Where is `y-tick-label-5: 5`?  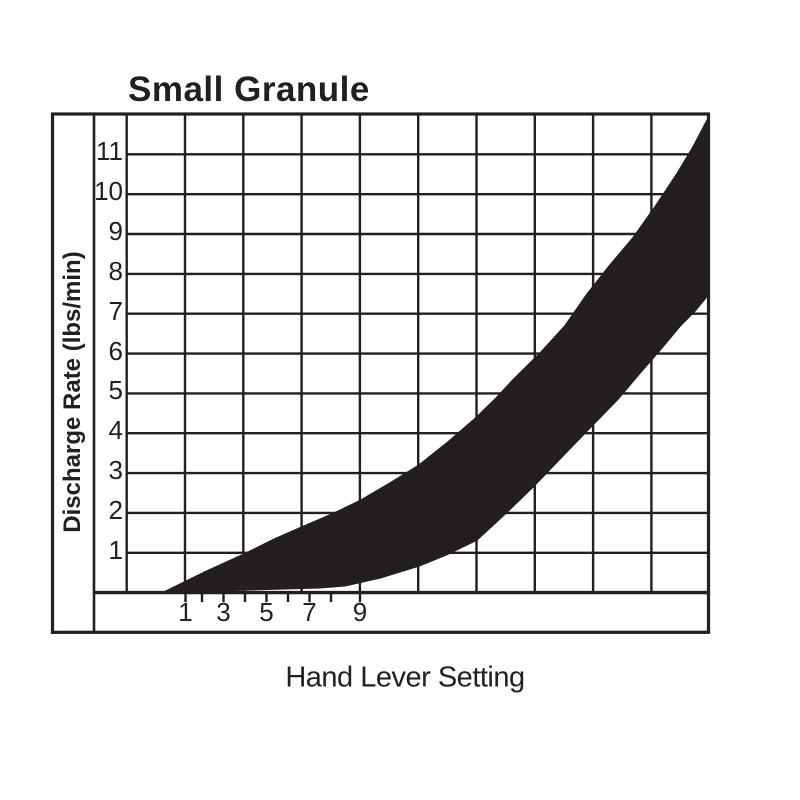 y-tick-label-5: 5 is located at coordinates (115, 390).